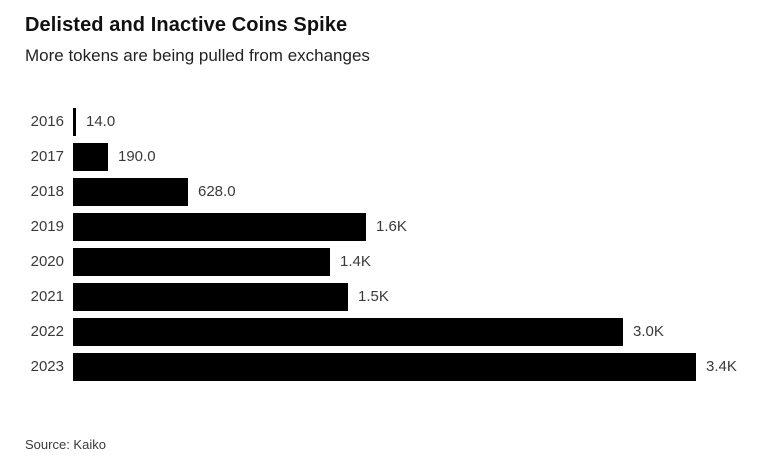 The image size is (758, 466). I want to click on bar-2018, so click(130, 191).